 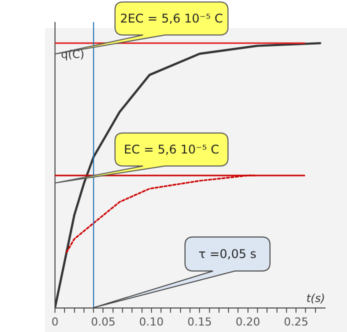 What do you see at coordinates (55, 321) in the screenshot?
I see `x-tick-label: 0` at bounding box center [55, 321].